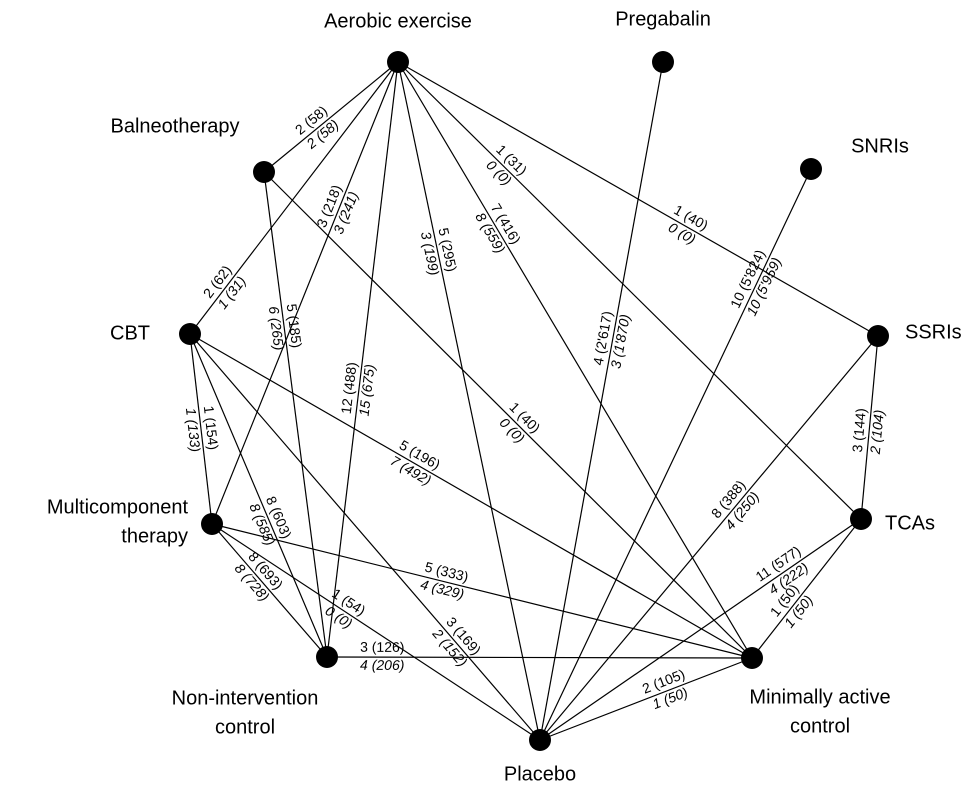 Image resolution: width=977 pixels, height=789 pixels. I want to click on node-label: Non-intervention, so click(245, 698).